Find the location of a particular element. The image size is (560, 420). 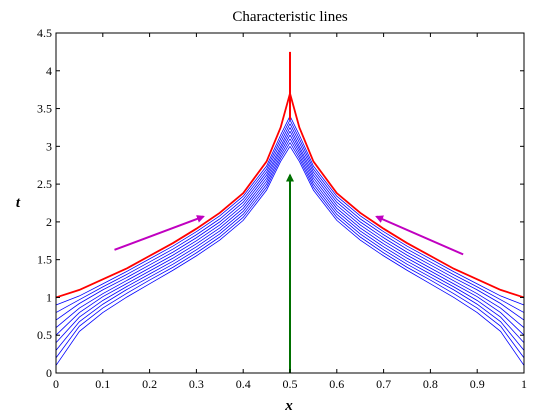

y-tick-label-9: 4.5 is located at coordinates (44, 33).